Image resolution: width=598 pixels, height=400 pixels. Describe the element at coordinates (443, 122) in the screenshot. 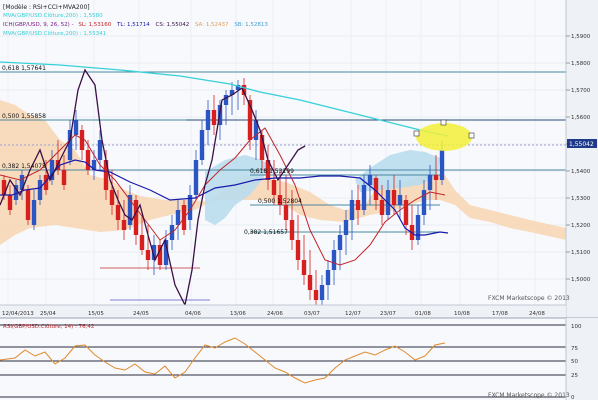

I see `ellipse-handle-top` at that location.